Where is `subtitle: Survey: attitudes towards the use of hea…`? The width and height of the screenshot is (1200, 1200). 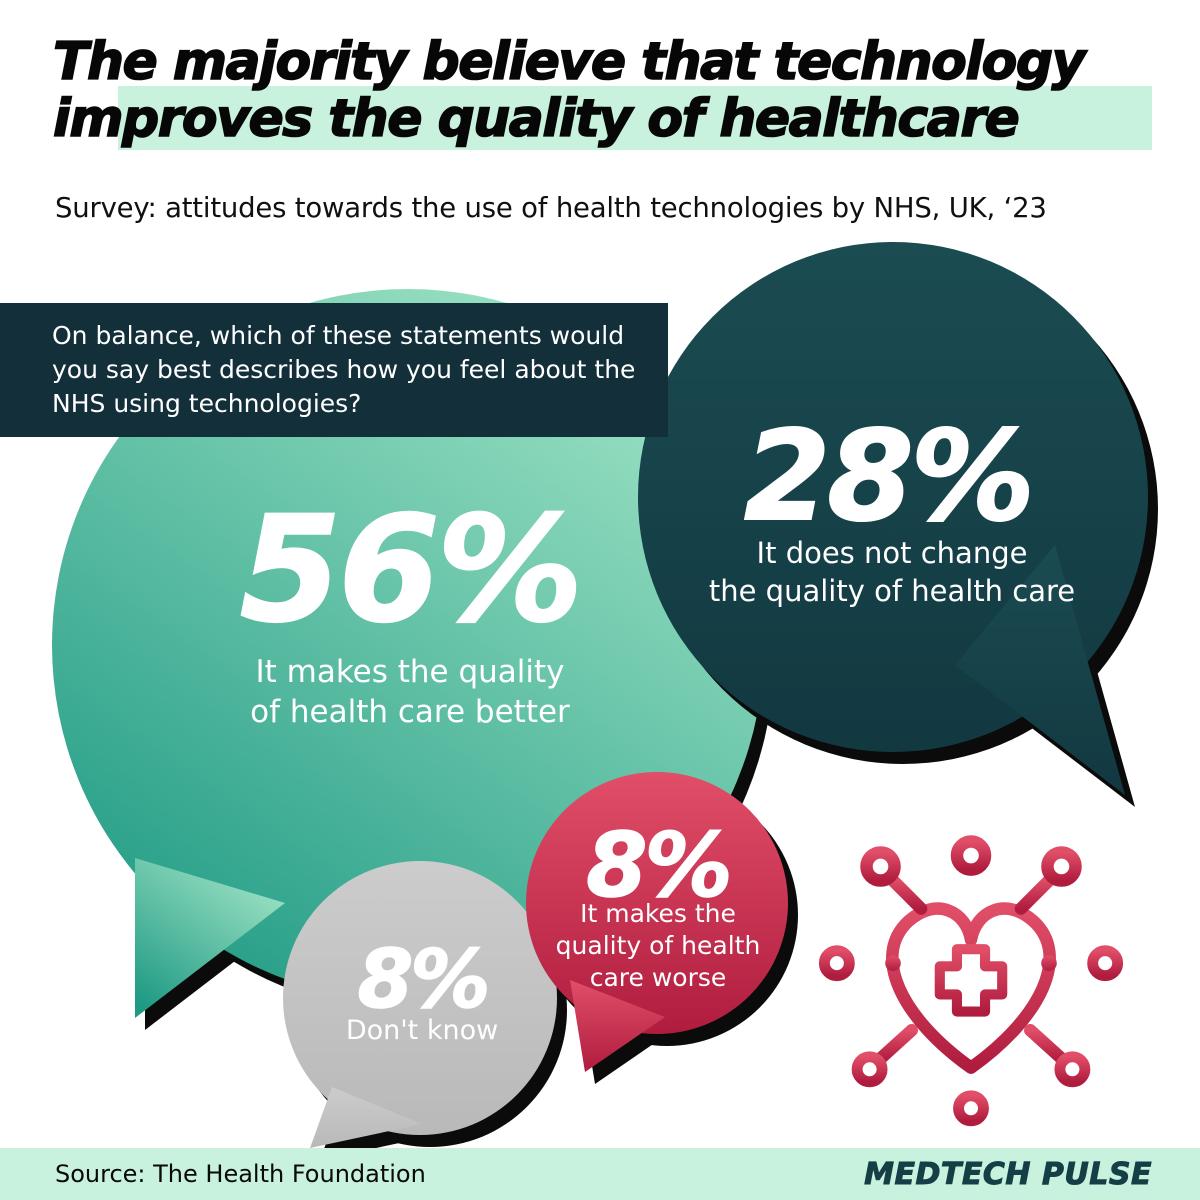
subtitle: Survey: attitudes towards the use of hea… is located at coordinates (551, 208).